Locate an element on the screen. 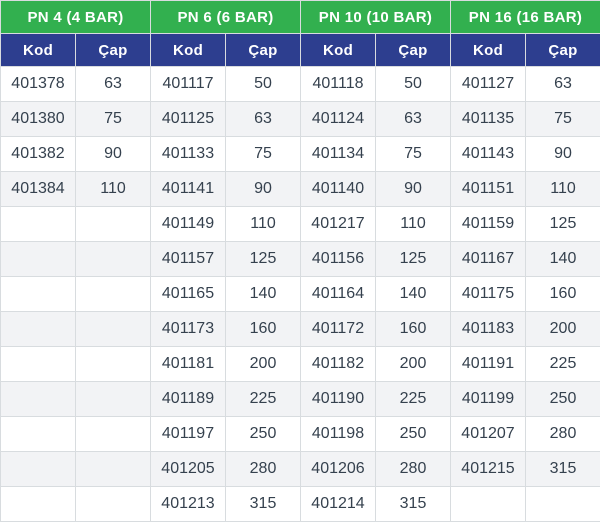 The height and width of the screenshot is (523, 600). kod-cell: 401151 is located at coordinates (488, 189).